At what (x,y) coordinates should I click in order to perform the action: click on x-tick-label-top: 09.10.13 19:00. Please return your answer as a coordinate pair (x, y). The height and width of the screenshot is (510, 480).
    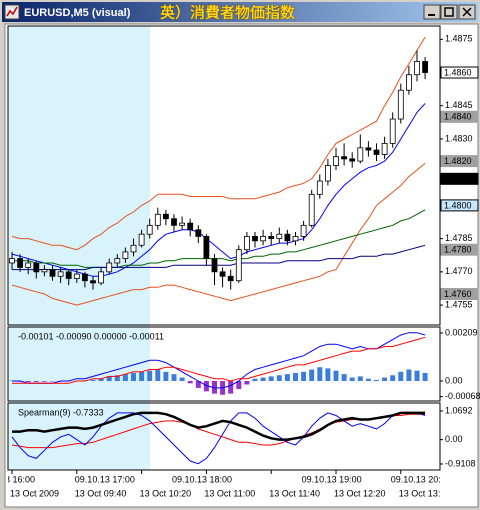
    Looking at the image, I should click on (332, 479).